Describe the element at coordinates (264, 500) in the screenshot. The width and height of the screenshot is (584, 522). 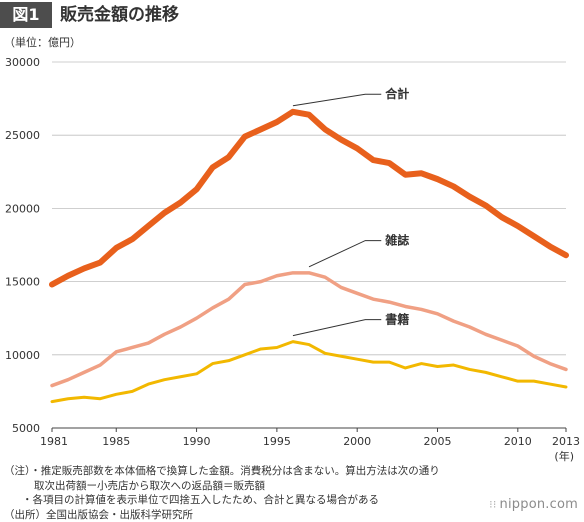
I see `note-line-3: ・各項目の計算値を表示単位で四捨五入したため、合計と異なる場合がある` at that location.